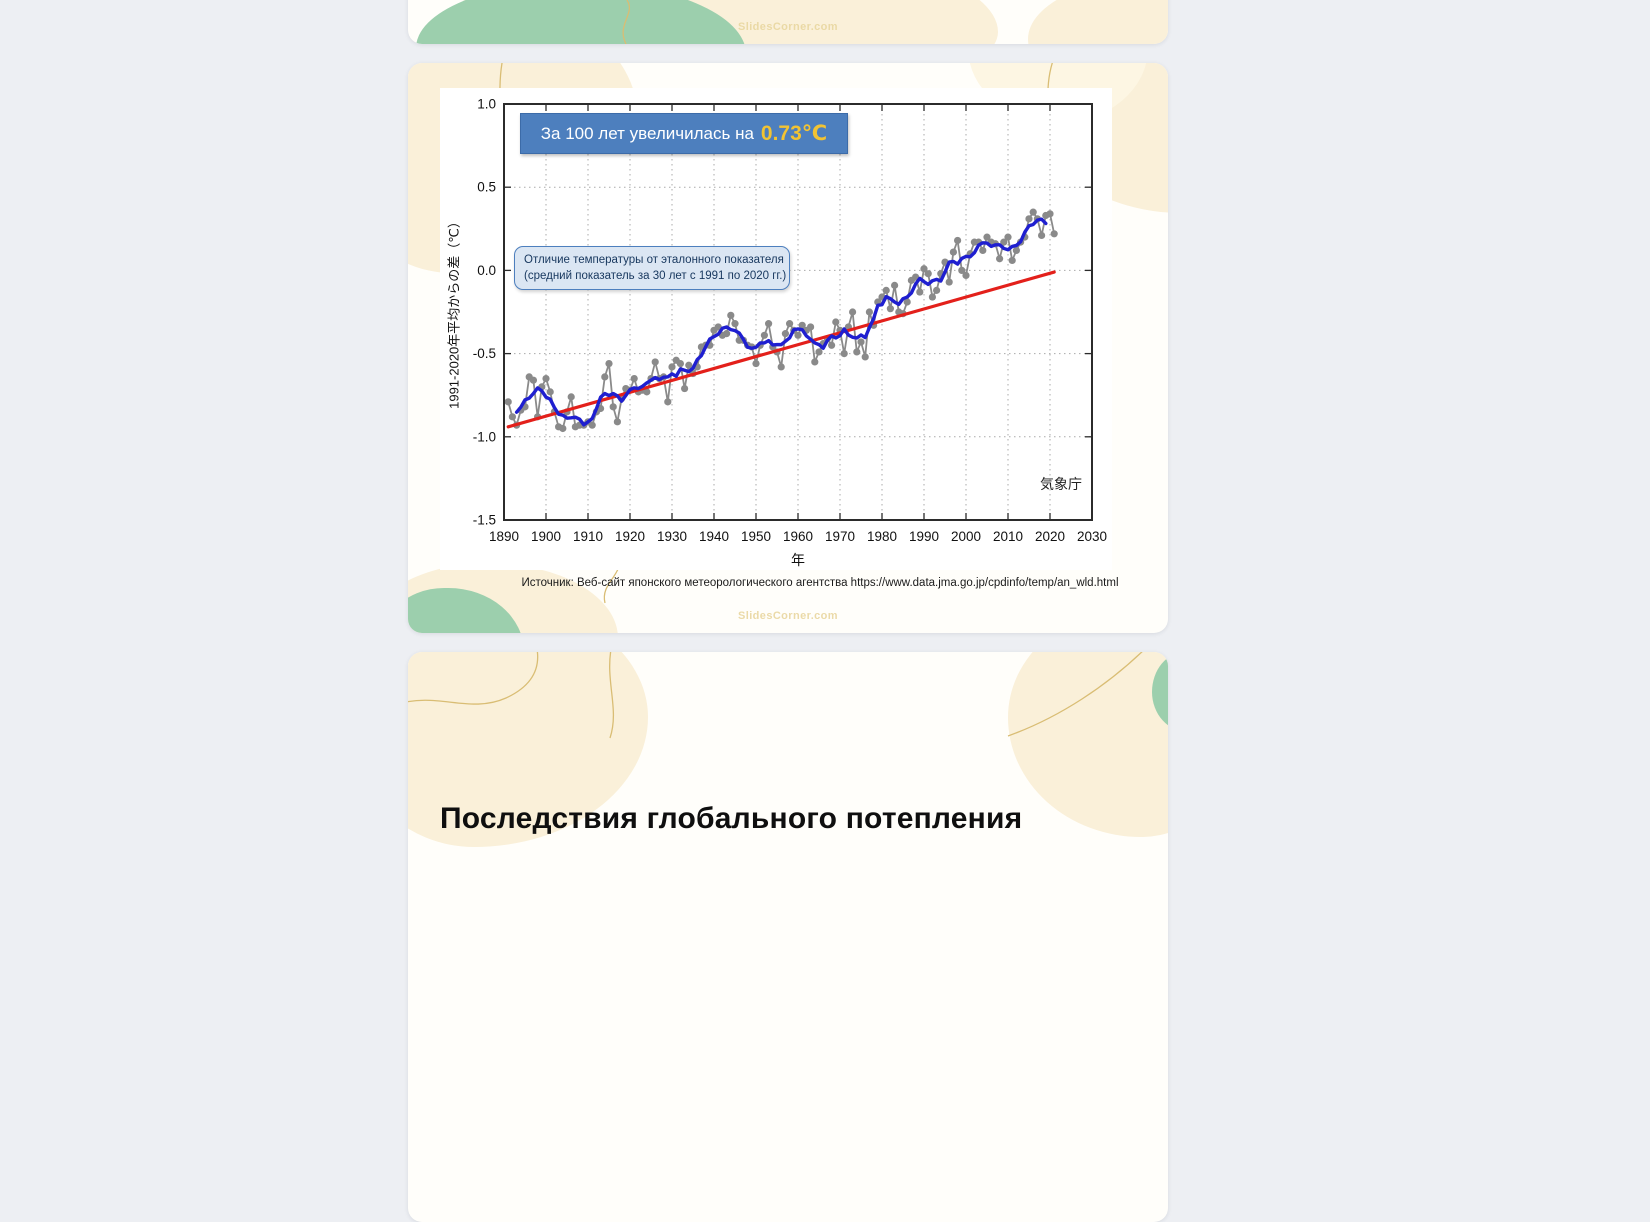  Describe the element at coordinates (486, 270) in the screenshot. I see `svg-text: 0.0` at that location.